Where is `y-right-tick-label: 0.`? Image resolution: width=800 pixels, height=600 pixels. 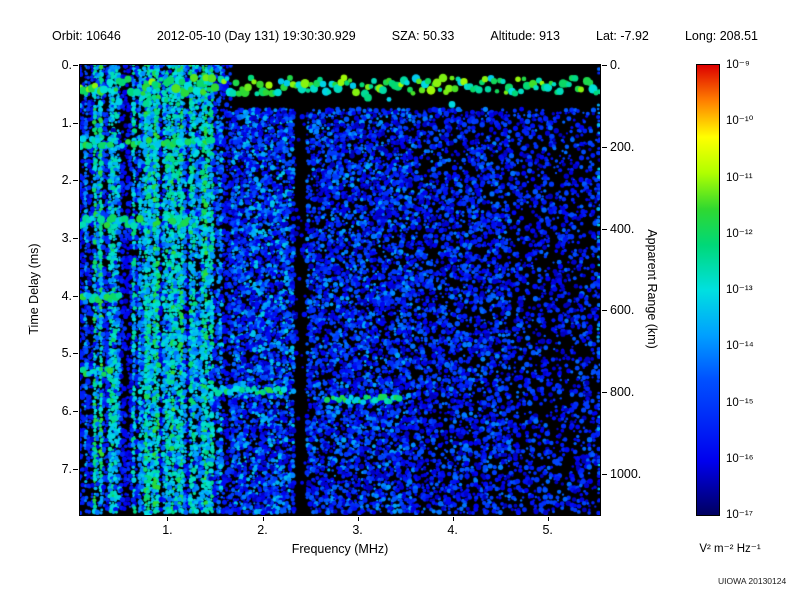 y-right-tick-label: 0. is located at coordinates (615, 65).